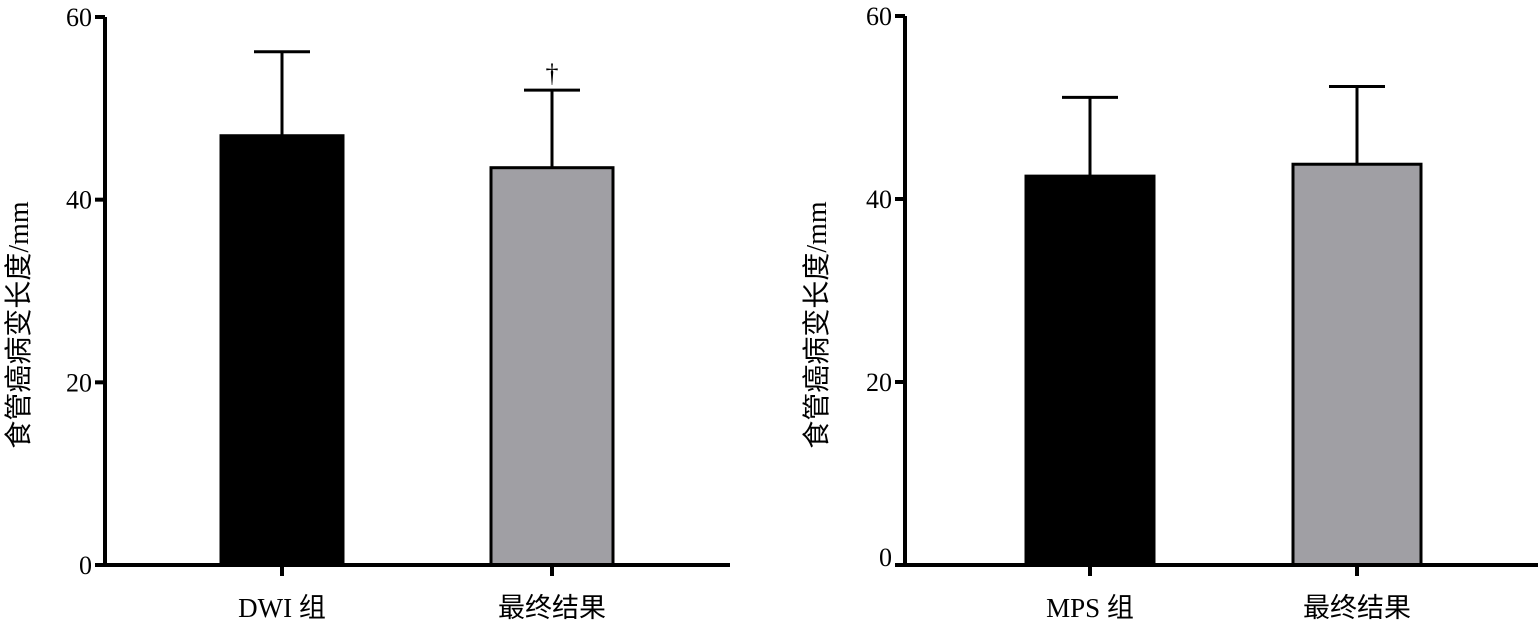 The width and height of the screenshot is (1540, 623). Describe the element at coordinates (282, 608) in the screenshot. I see `category-label: DWI 组` at that location.